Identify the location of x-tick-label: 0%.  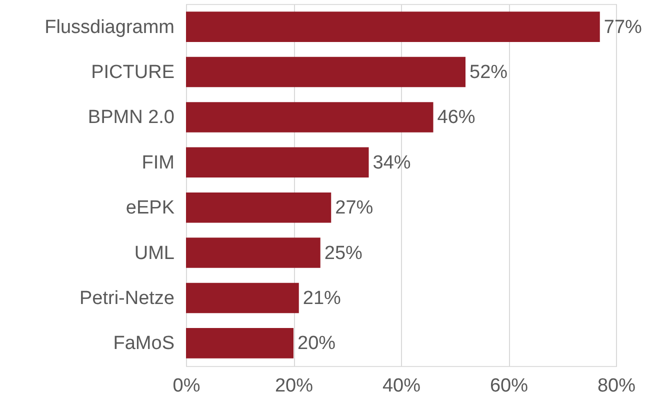
(186, 386).